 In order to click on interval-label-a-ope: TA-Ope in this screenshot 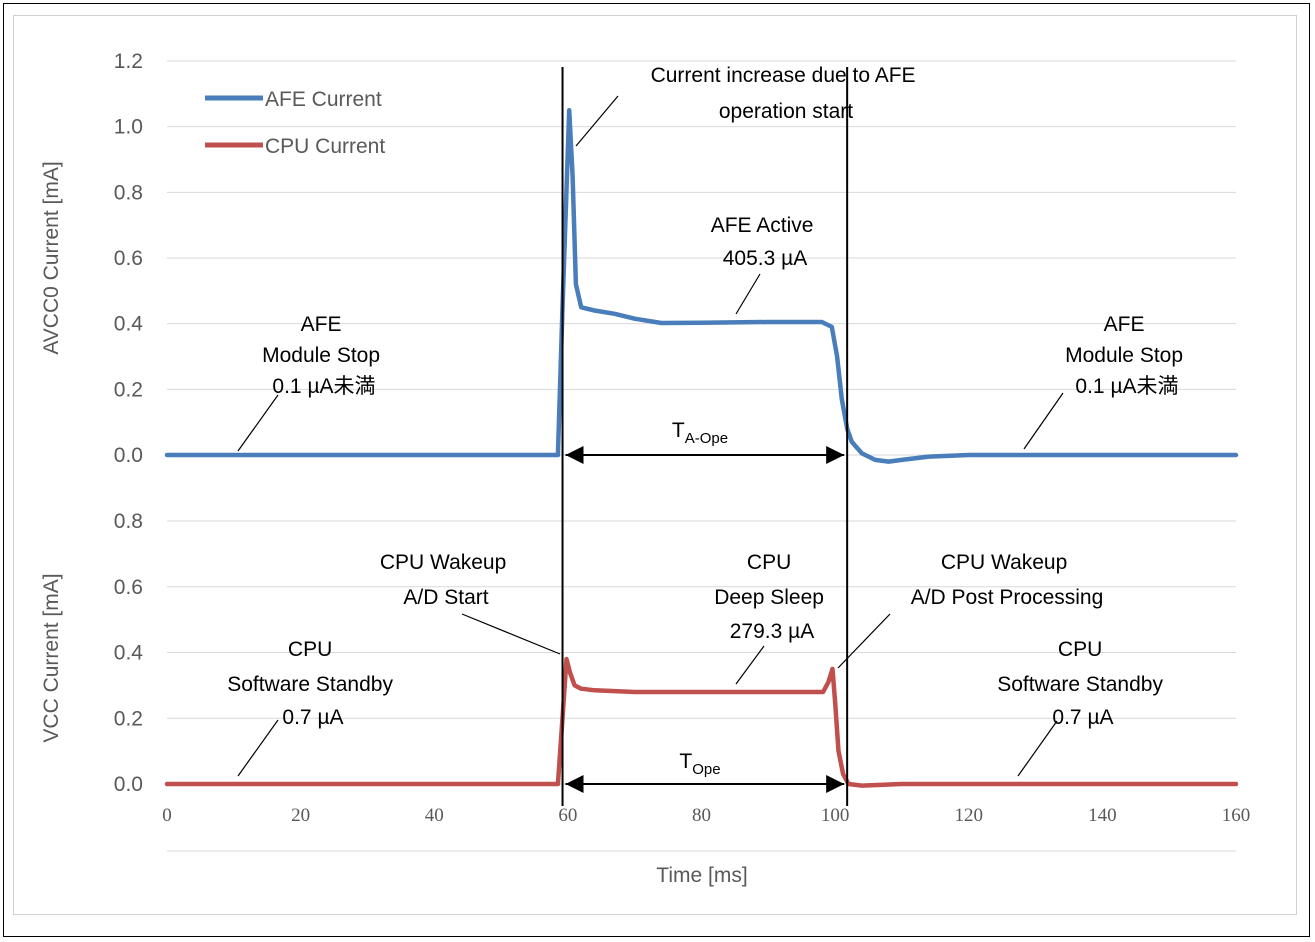, I will do `click(700, 433)`.